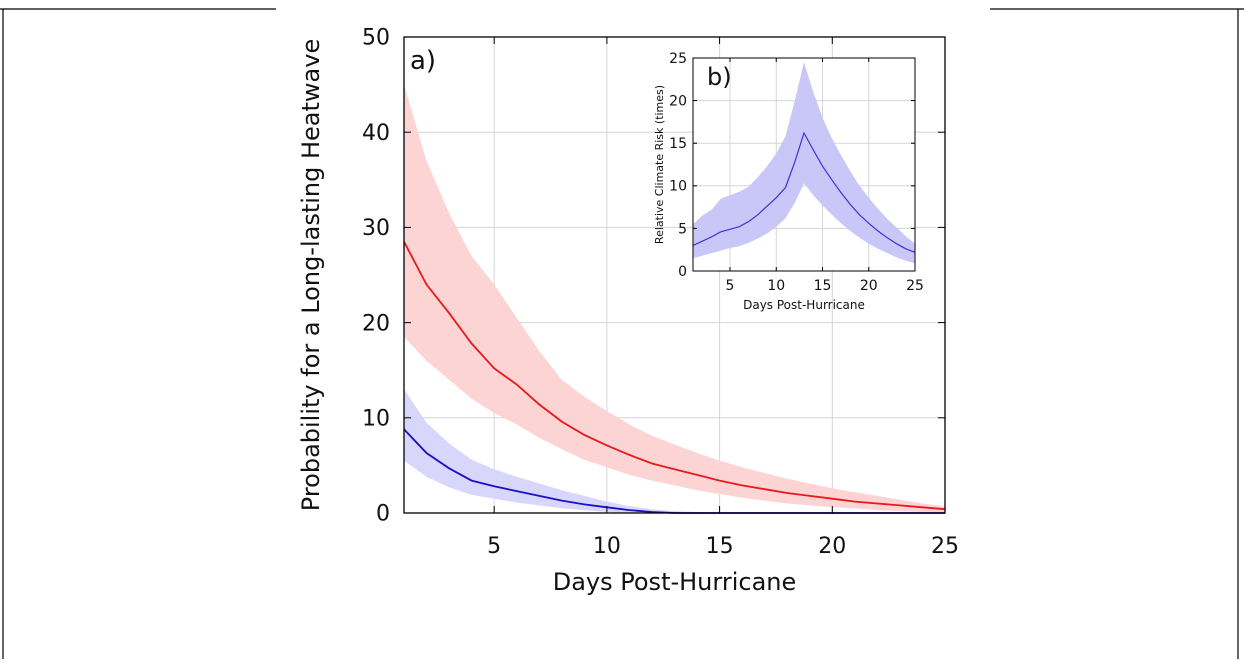 The height and width of the screenshot is (664, 1244). What do you see at coordinates (675, 582) in the screenshot?
I see `main-x-axis-label: Days Post-Hurricane` at bounding box center [675, 582].